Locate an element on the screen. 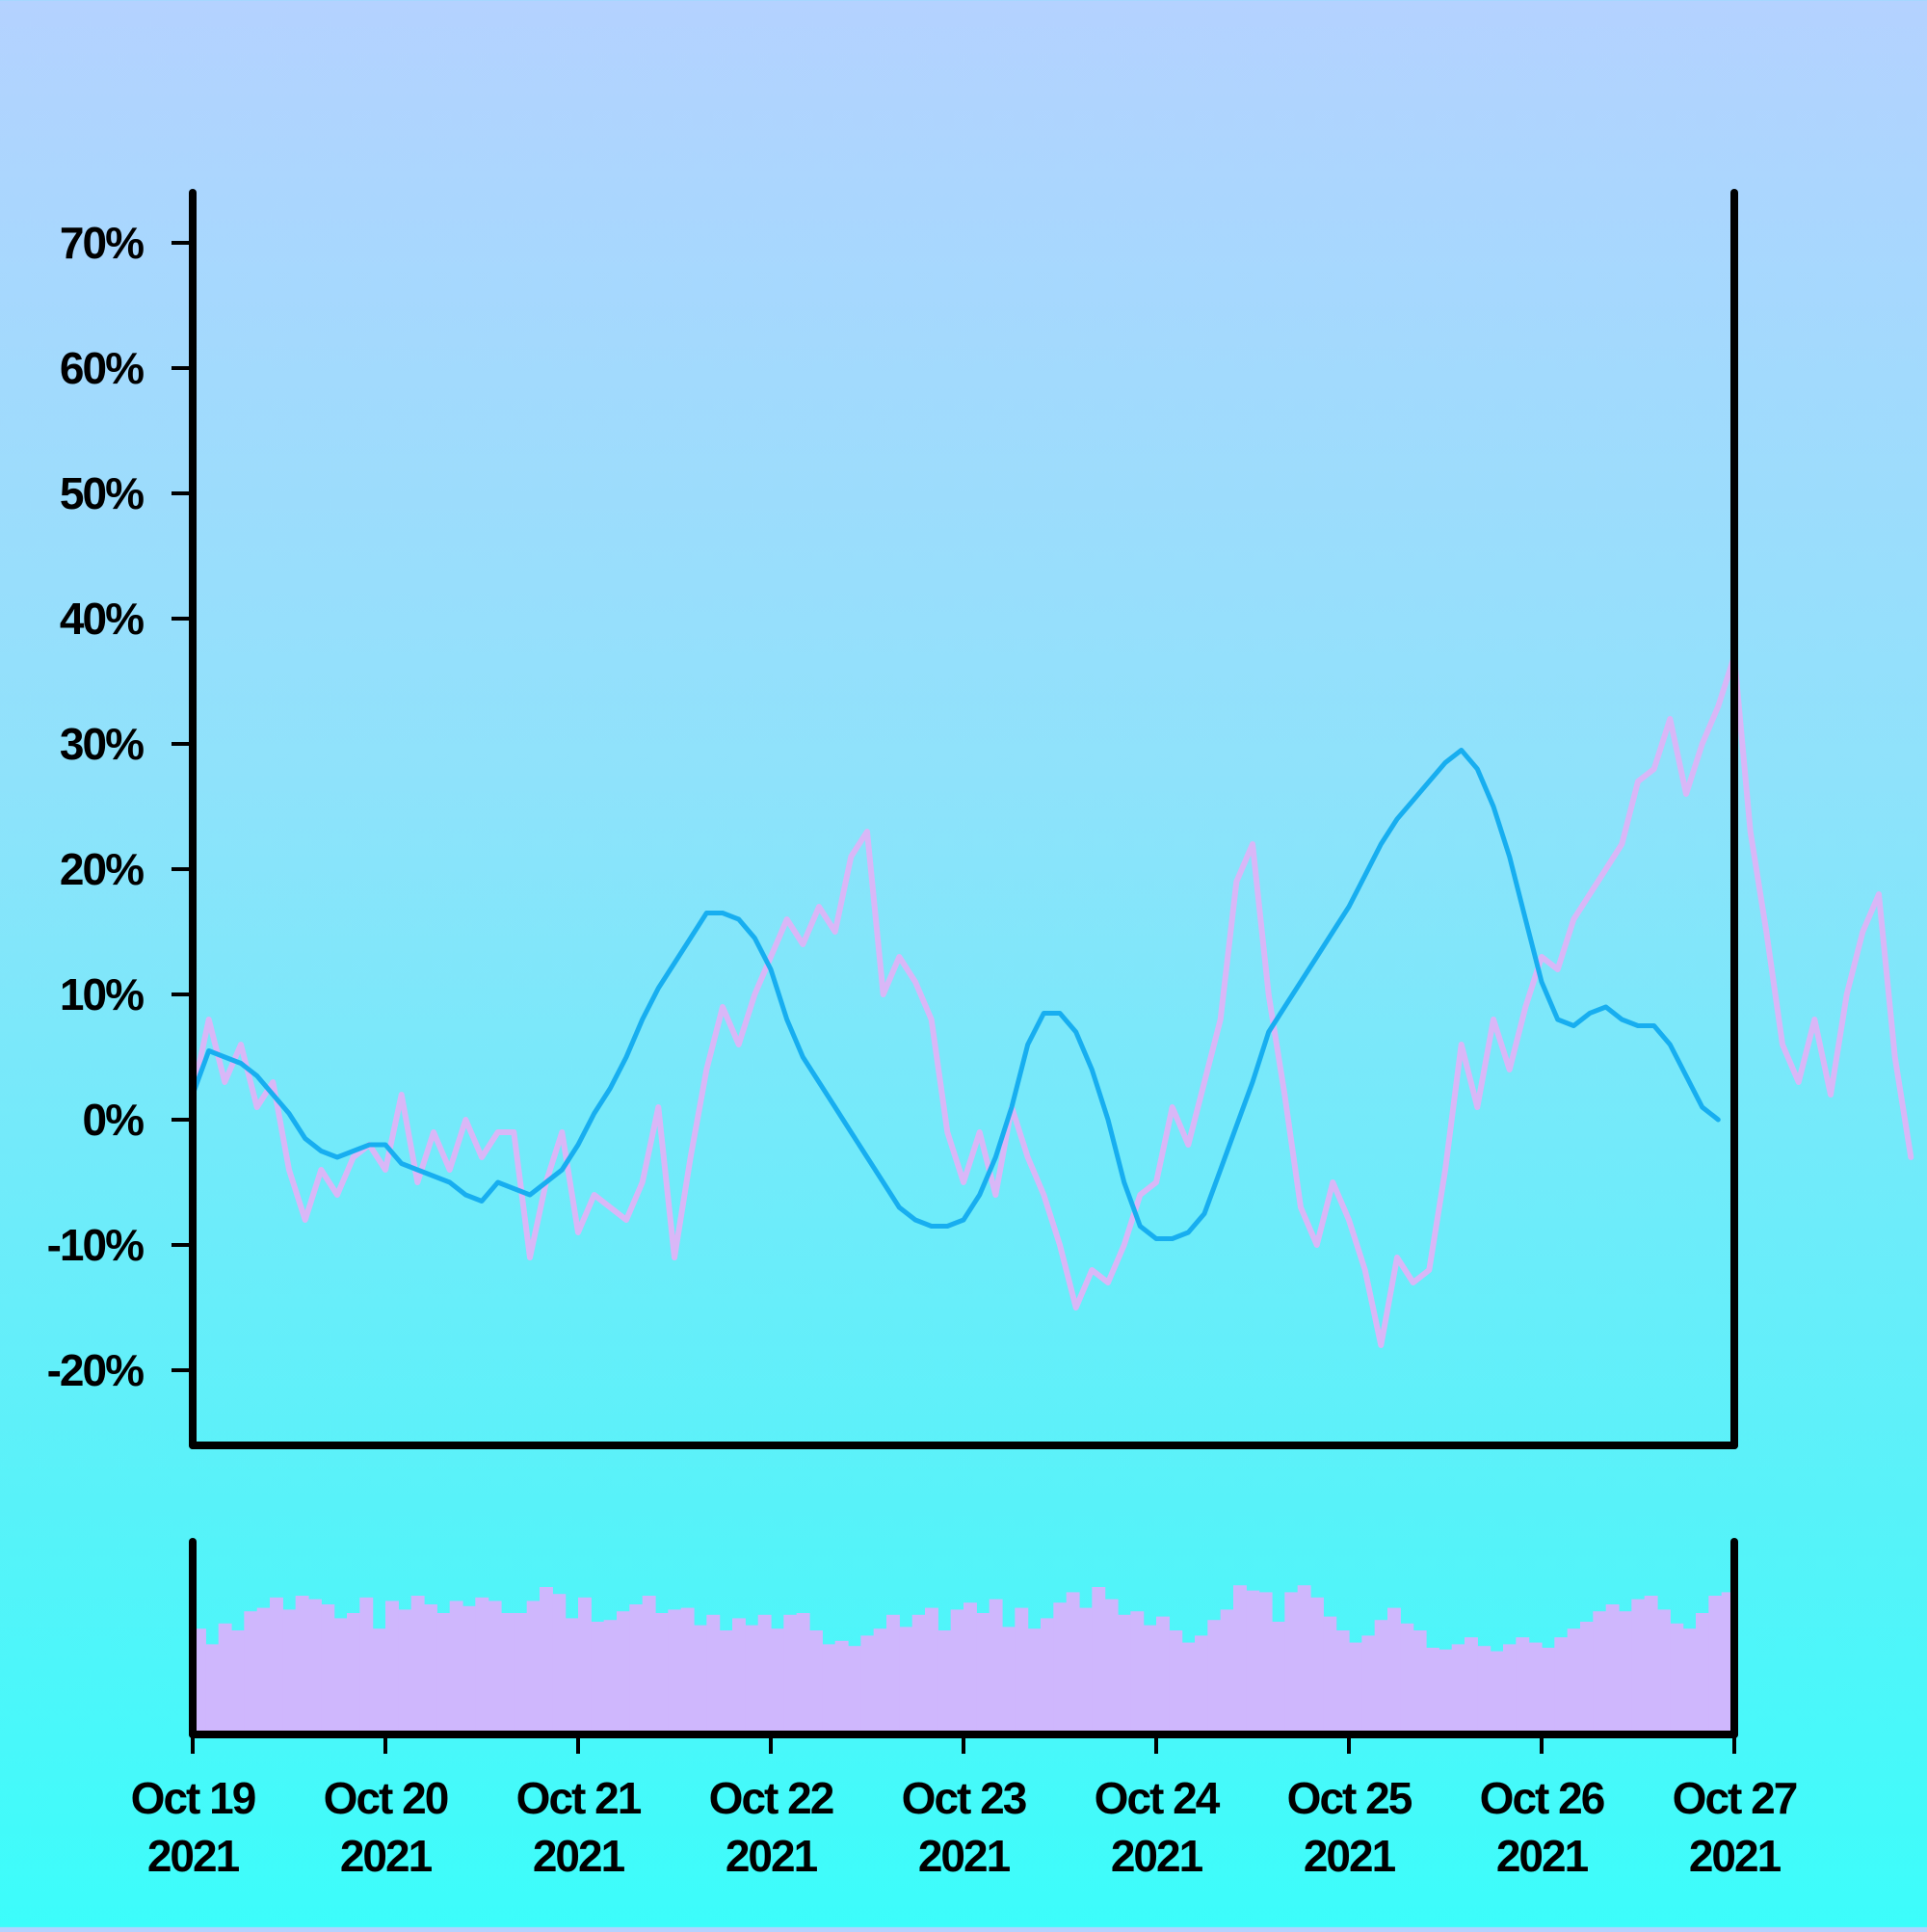 This screenshot has height=1932, width=1927. volume-bars is located at coordinates (964, 1659).